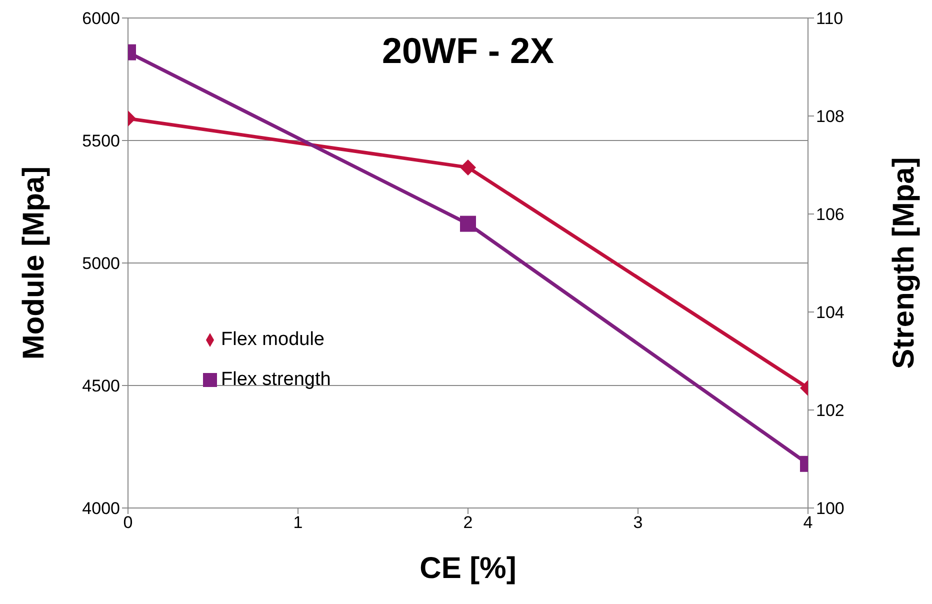 The image size is (932, 604). I want to click on x-tick-label: 1, so click(298, 522).